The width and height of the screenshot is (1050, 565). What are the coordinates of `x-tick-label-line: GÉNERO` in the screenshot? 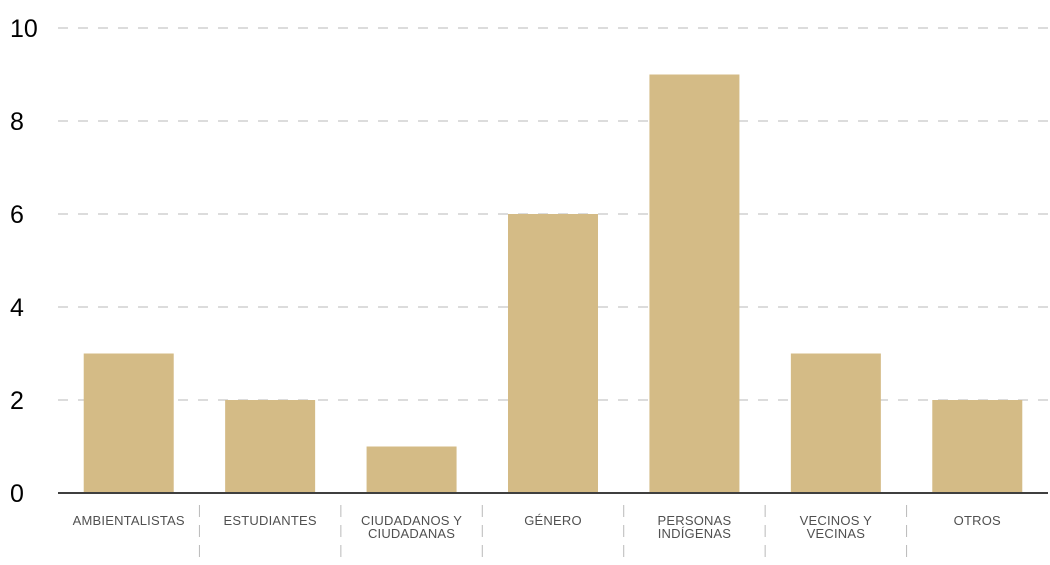 It's located at (553, 520).